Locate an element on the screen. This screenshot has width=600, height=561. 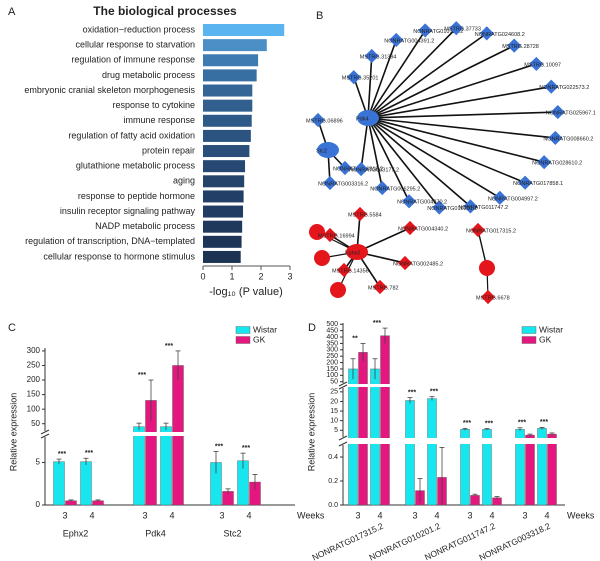
node-label: NONRATG025967.1 is located at coordinates (571, 114).